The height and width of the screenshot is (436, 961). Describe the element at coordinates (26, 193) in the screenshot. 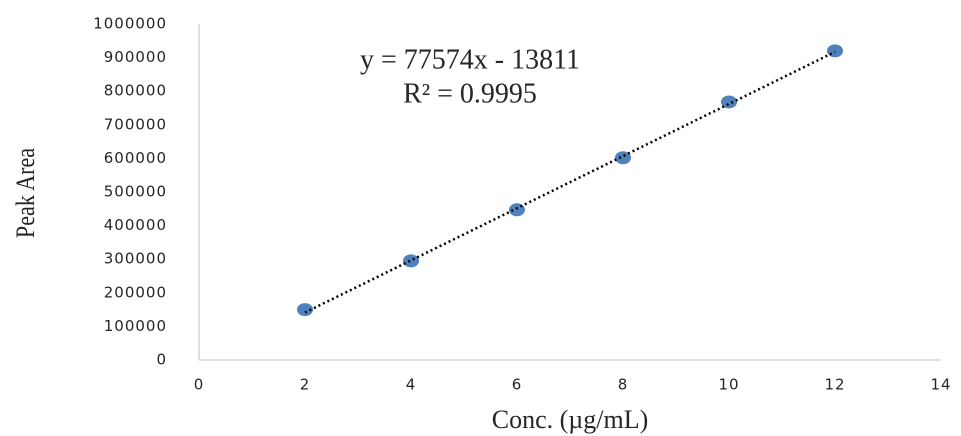

I see `y-axis-label: Peak Area` at that location.